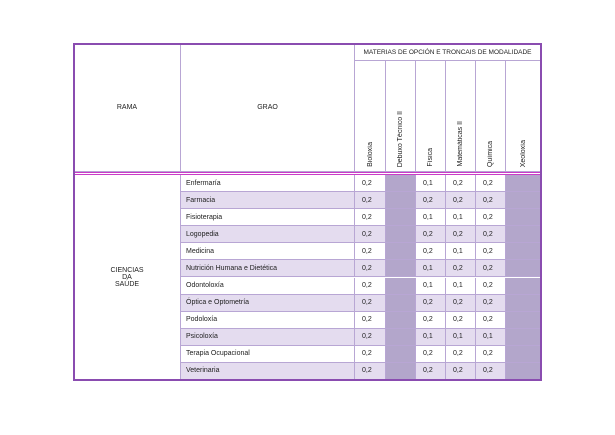 This screenshot has height=435, width=615. Describe the element at coordinates (268, 218) in the screenshot. I see `grao: Fisioterapia` at that location.